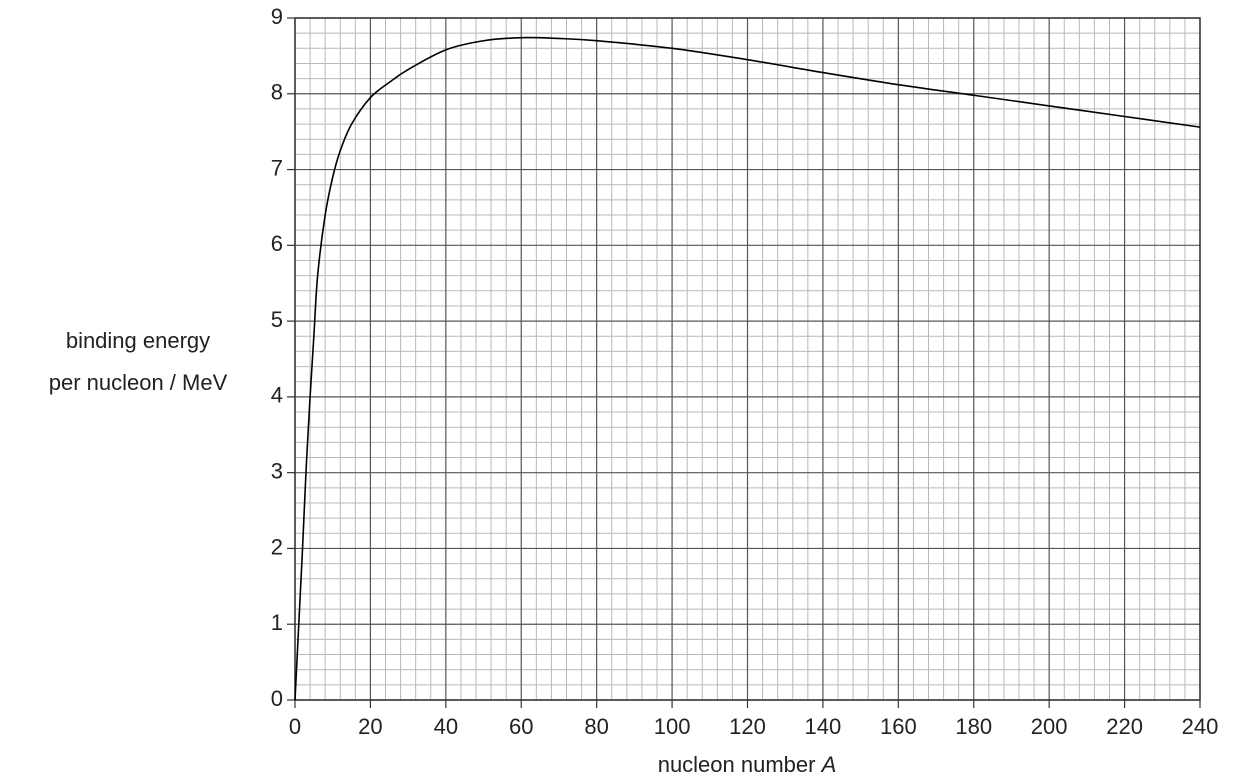 Image resolution: width=1238 pixels, height=780 pixels. Describe the element at coordinates (1200, 726) in the screenshot. I see `x-tick-label: 240` at that location.